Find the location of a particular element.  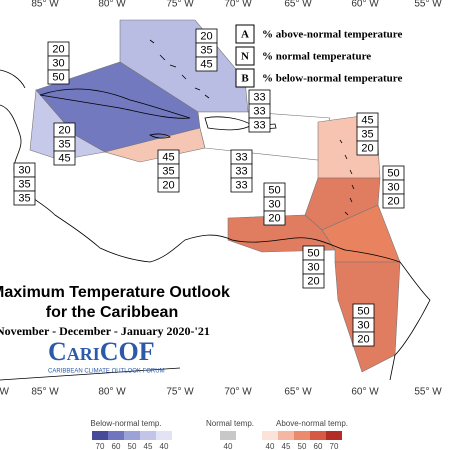

logo: CariCOF is located at coordinates (101, 351).